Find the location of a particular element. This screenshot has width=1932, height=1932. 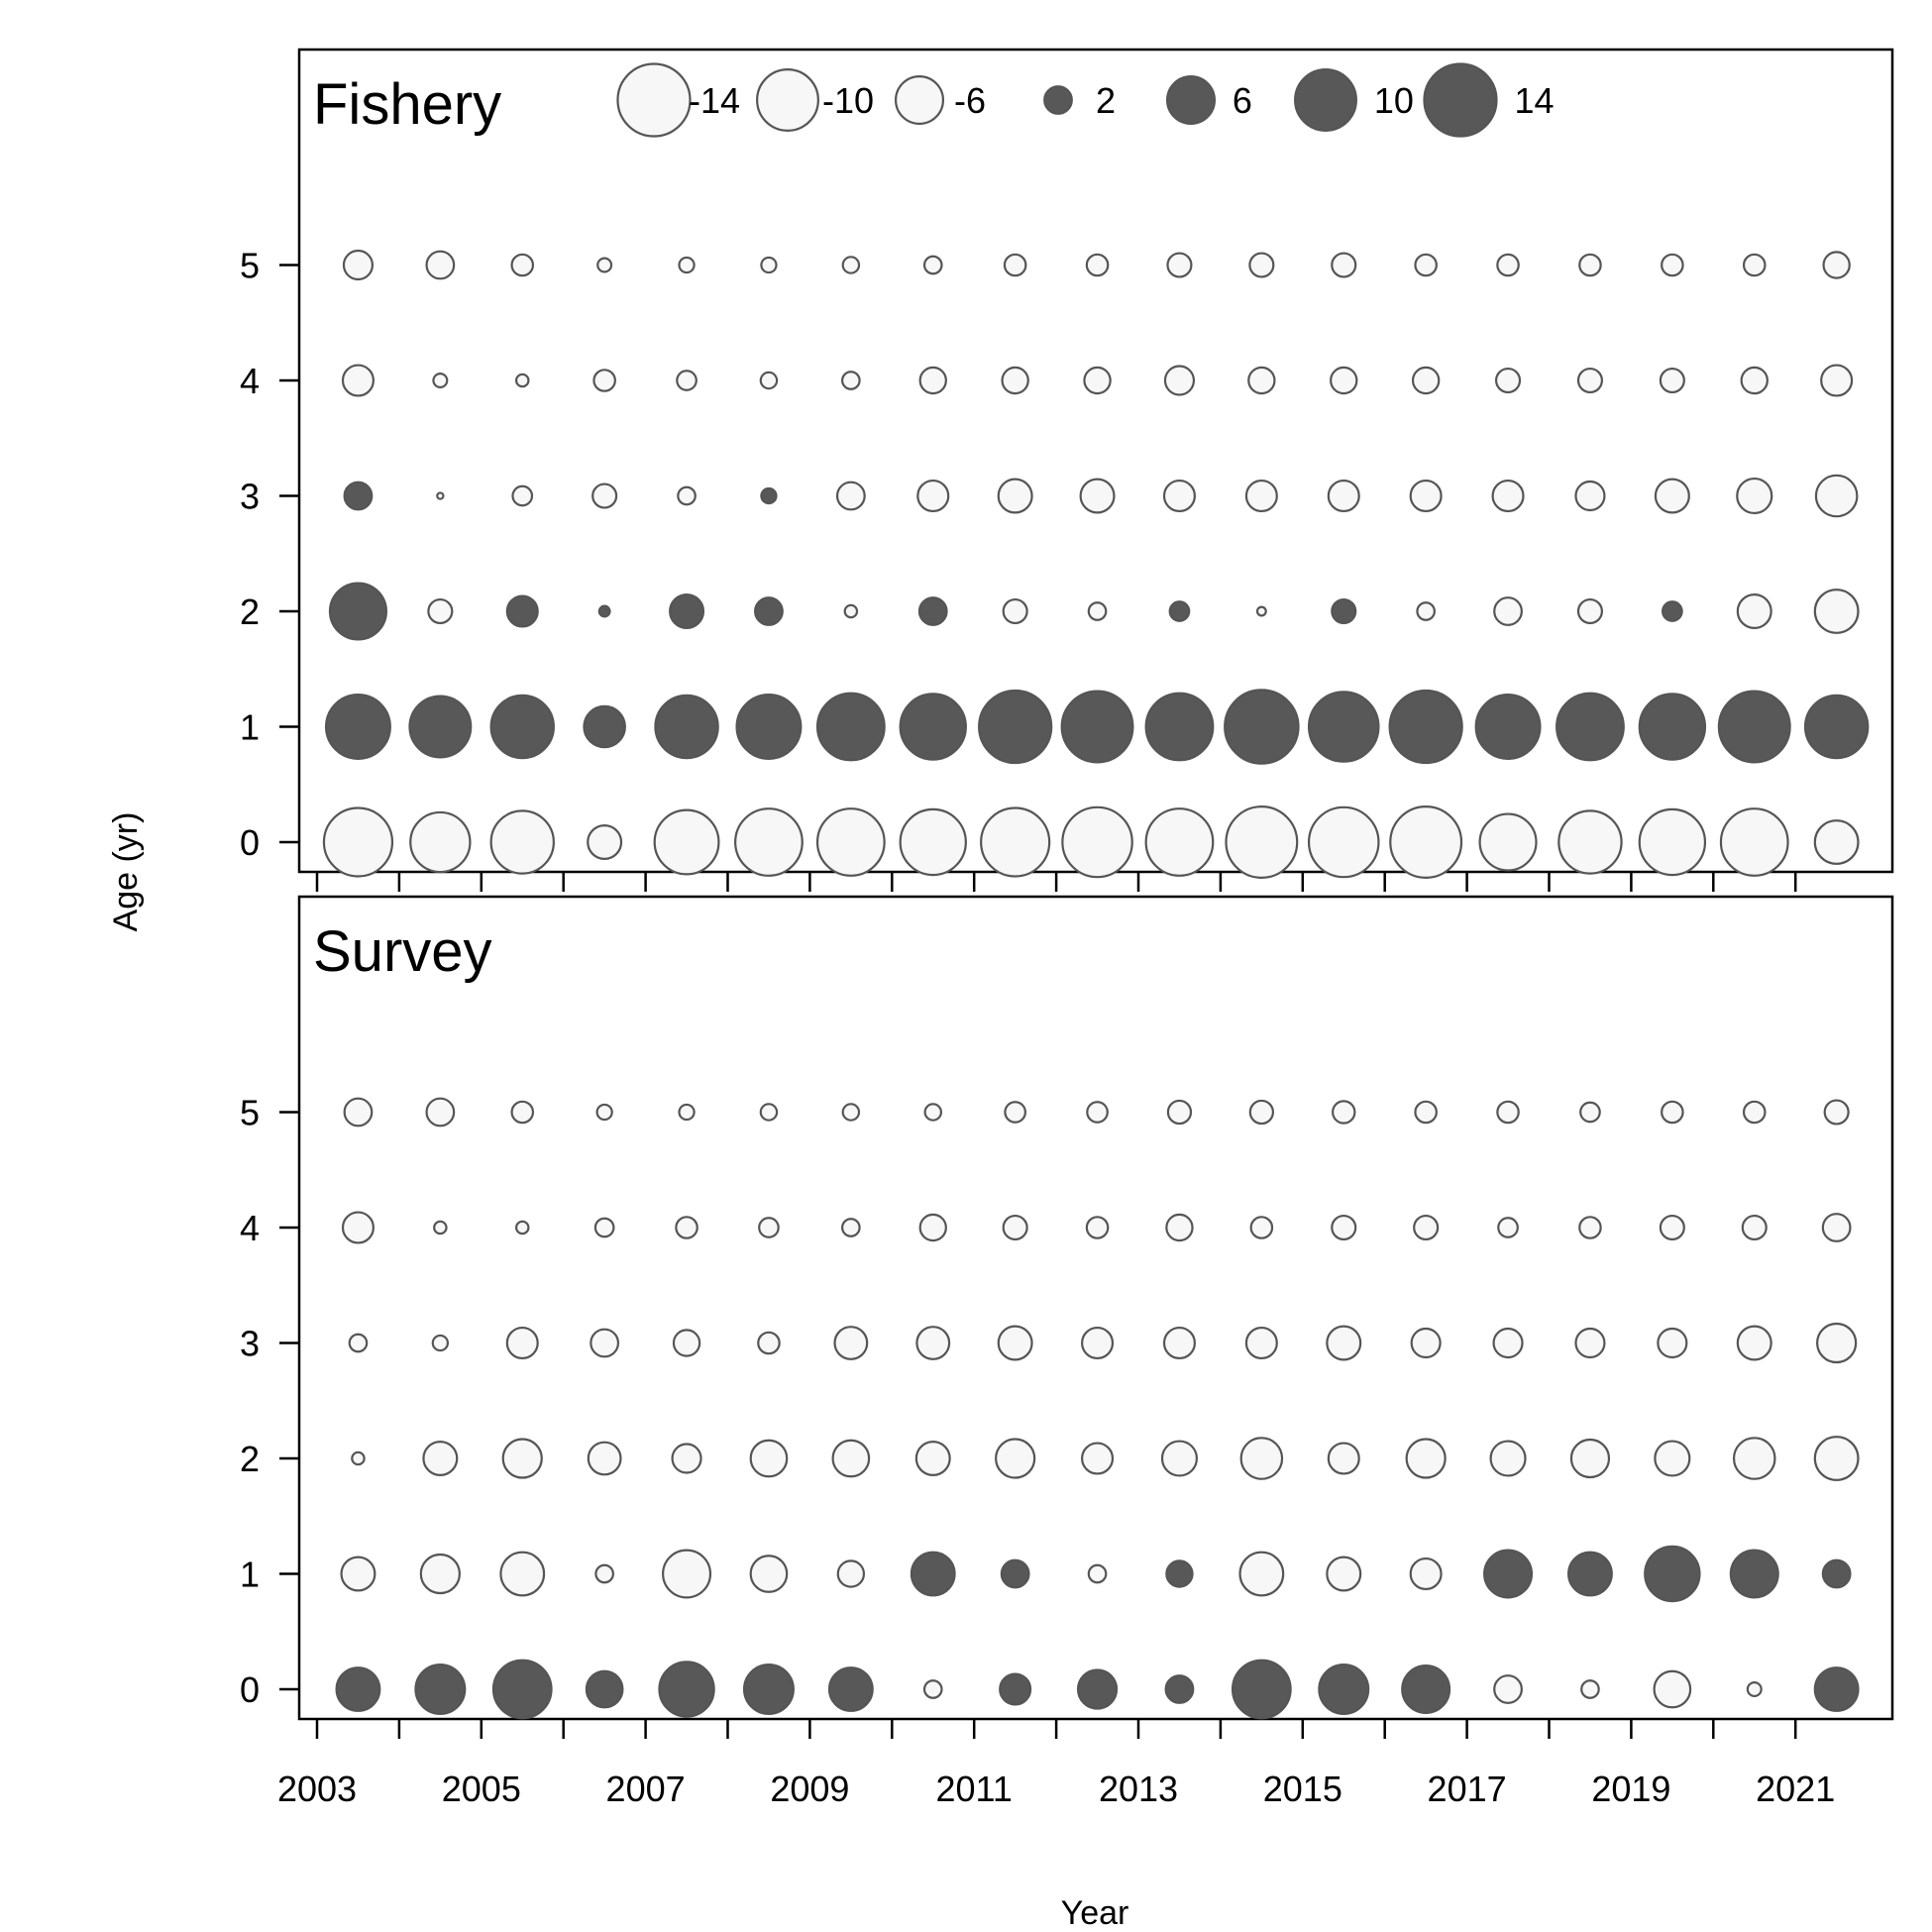

legend-label: -14 is located at coordinates (714, 100).